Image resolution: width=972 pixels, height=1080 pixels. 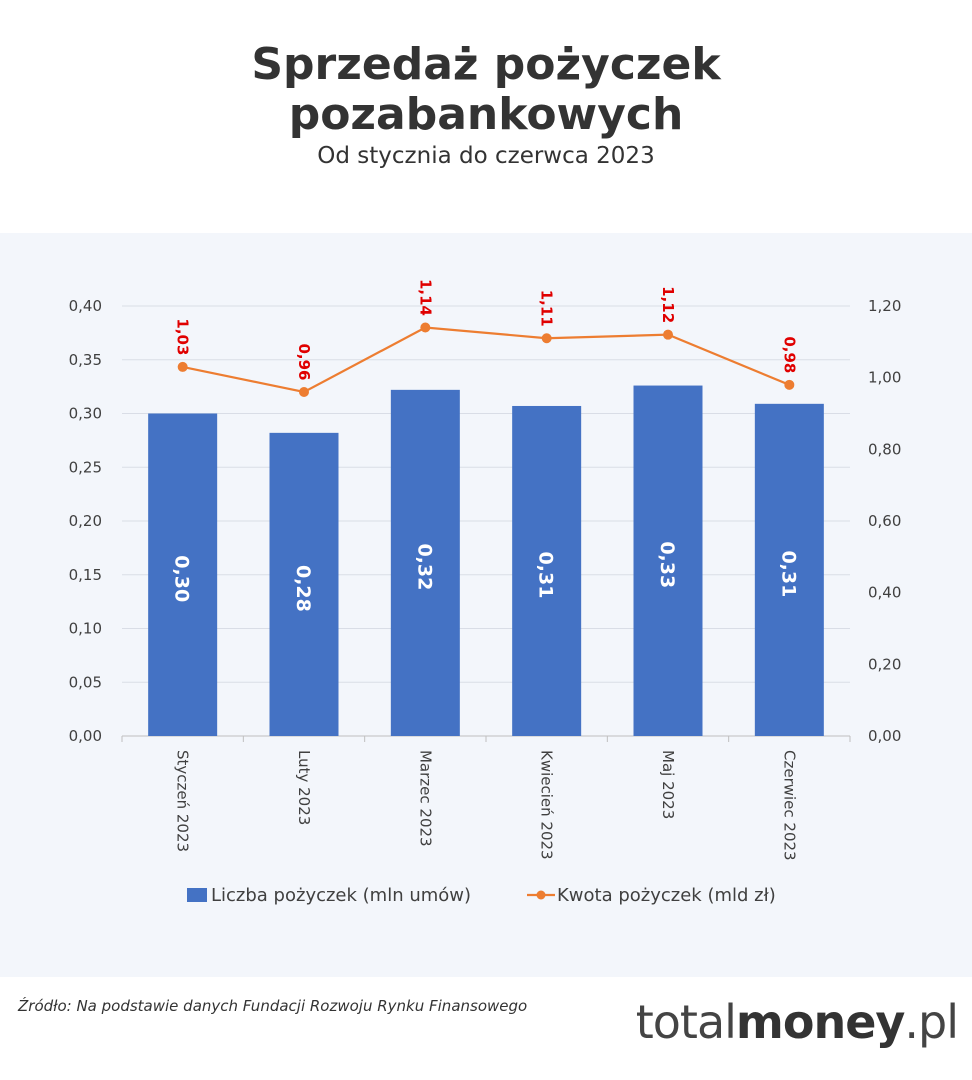 What do you see at coordinates (686, 1022) in the screenshot?
I see `logo-part-total: total` at bounding box center [686, 1022].